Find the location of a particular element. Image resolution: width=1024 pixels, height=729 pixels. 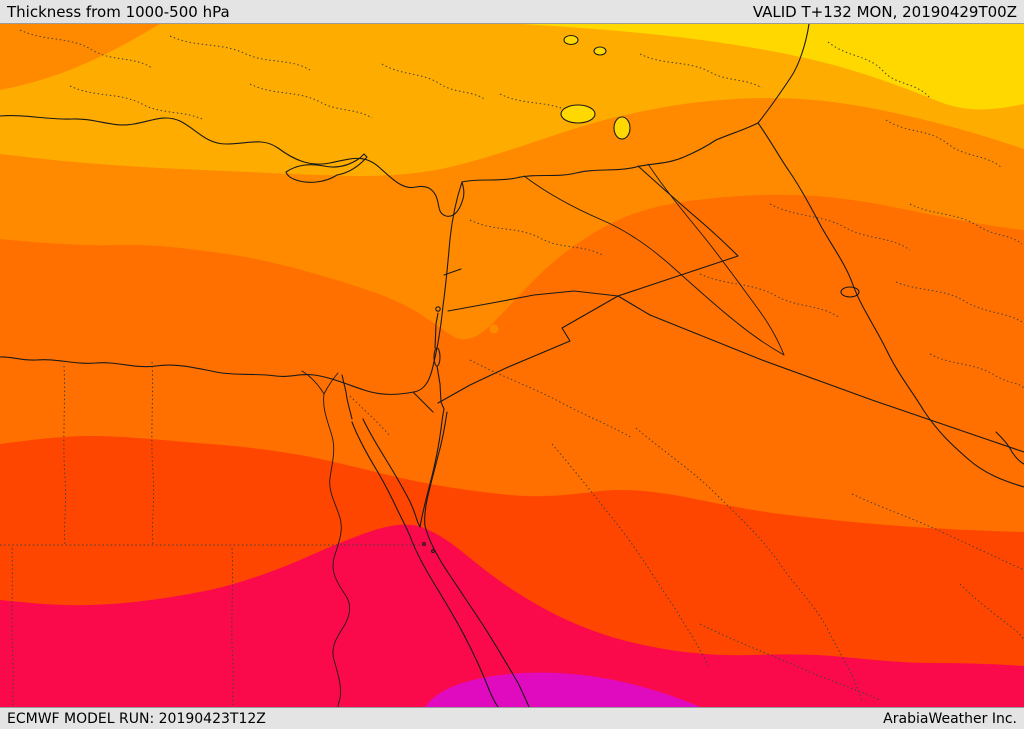

tigris-river is located at coordinates (716, 259).